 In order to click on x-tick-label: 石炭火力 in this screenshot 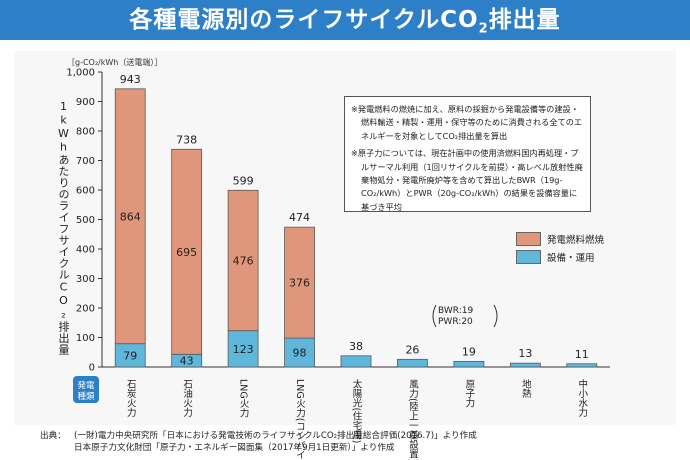, I will do `click(131, 398)`.